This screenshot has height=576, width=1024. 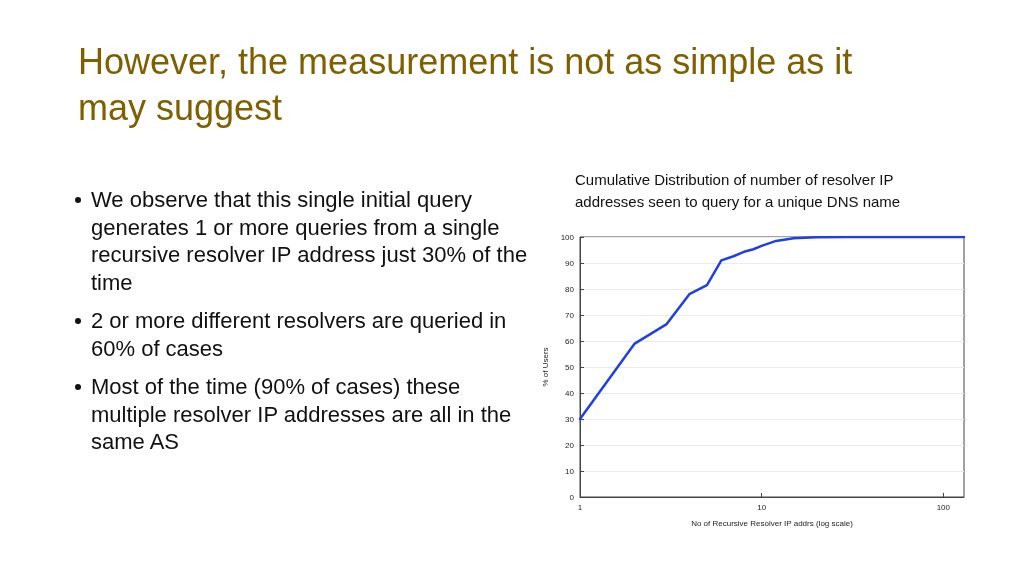 I want to click on text: 2 or more different resolvers are queried in 60% of cases, so click(x=299, y=334).